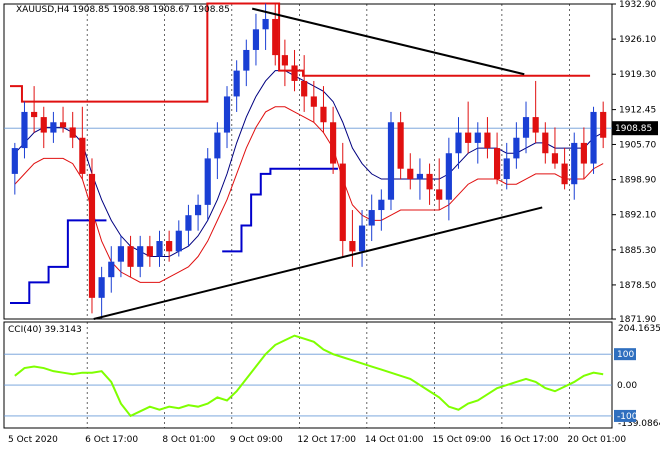  I want to click on y-tick-label: 1932.90, so click(637, 5).